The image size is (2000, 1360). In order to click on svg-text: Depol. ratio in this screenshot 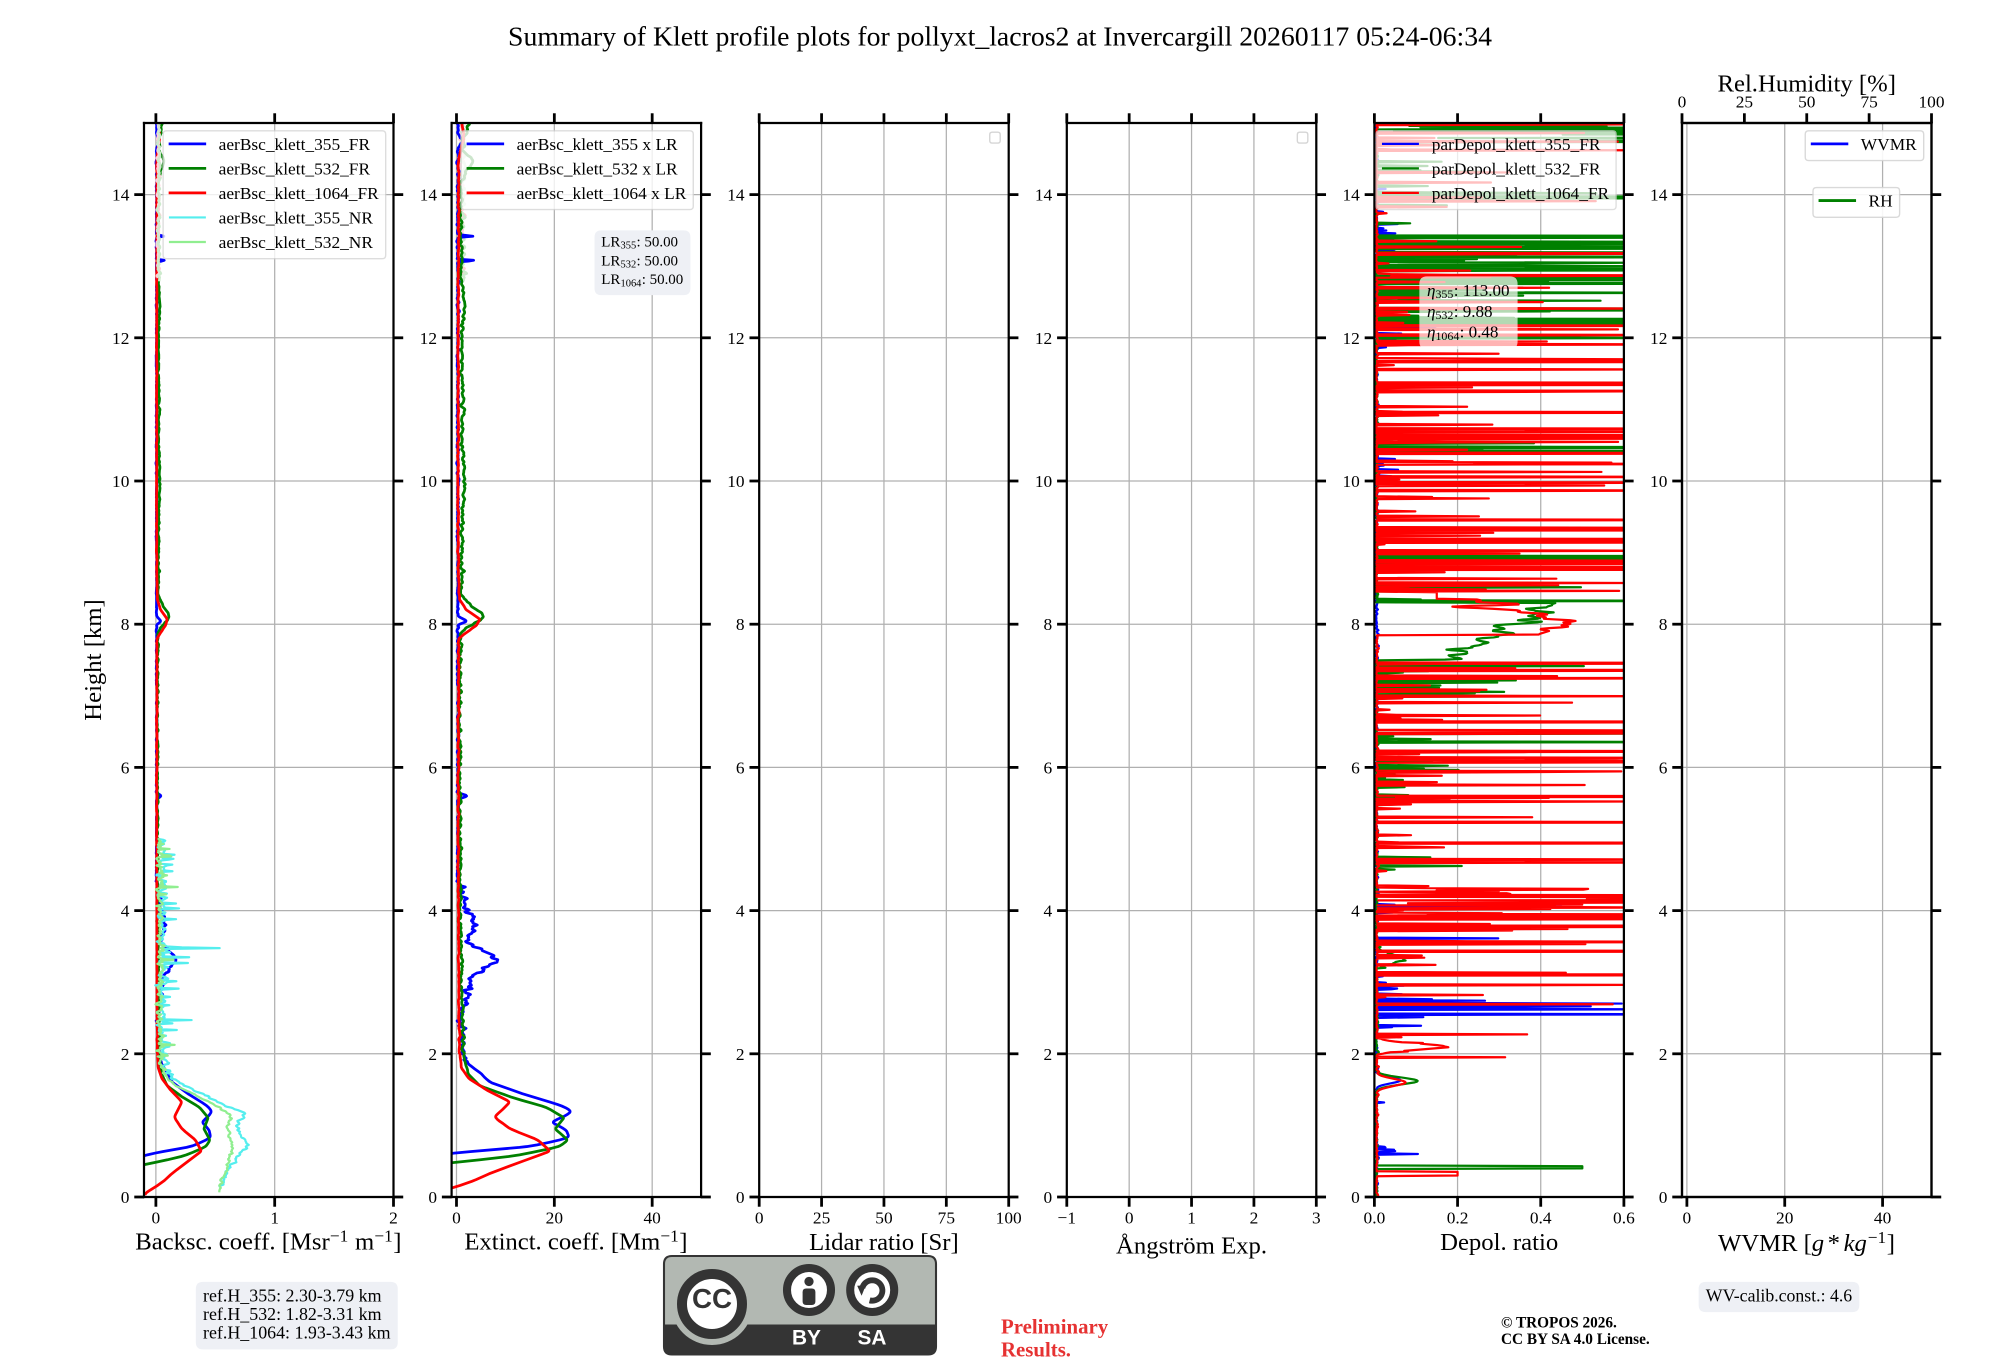, I will do `click(1499, 1242)`.